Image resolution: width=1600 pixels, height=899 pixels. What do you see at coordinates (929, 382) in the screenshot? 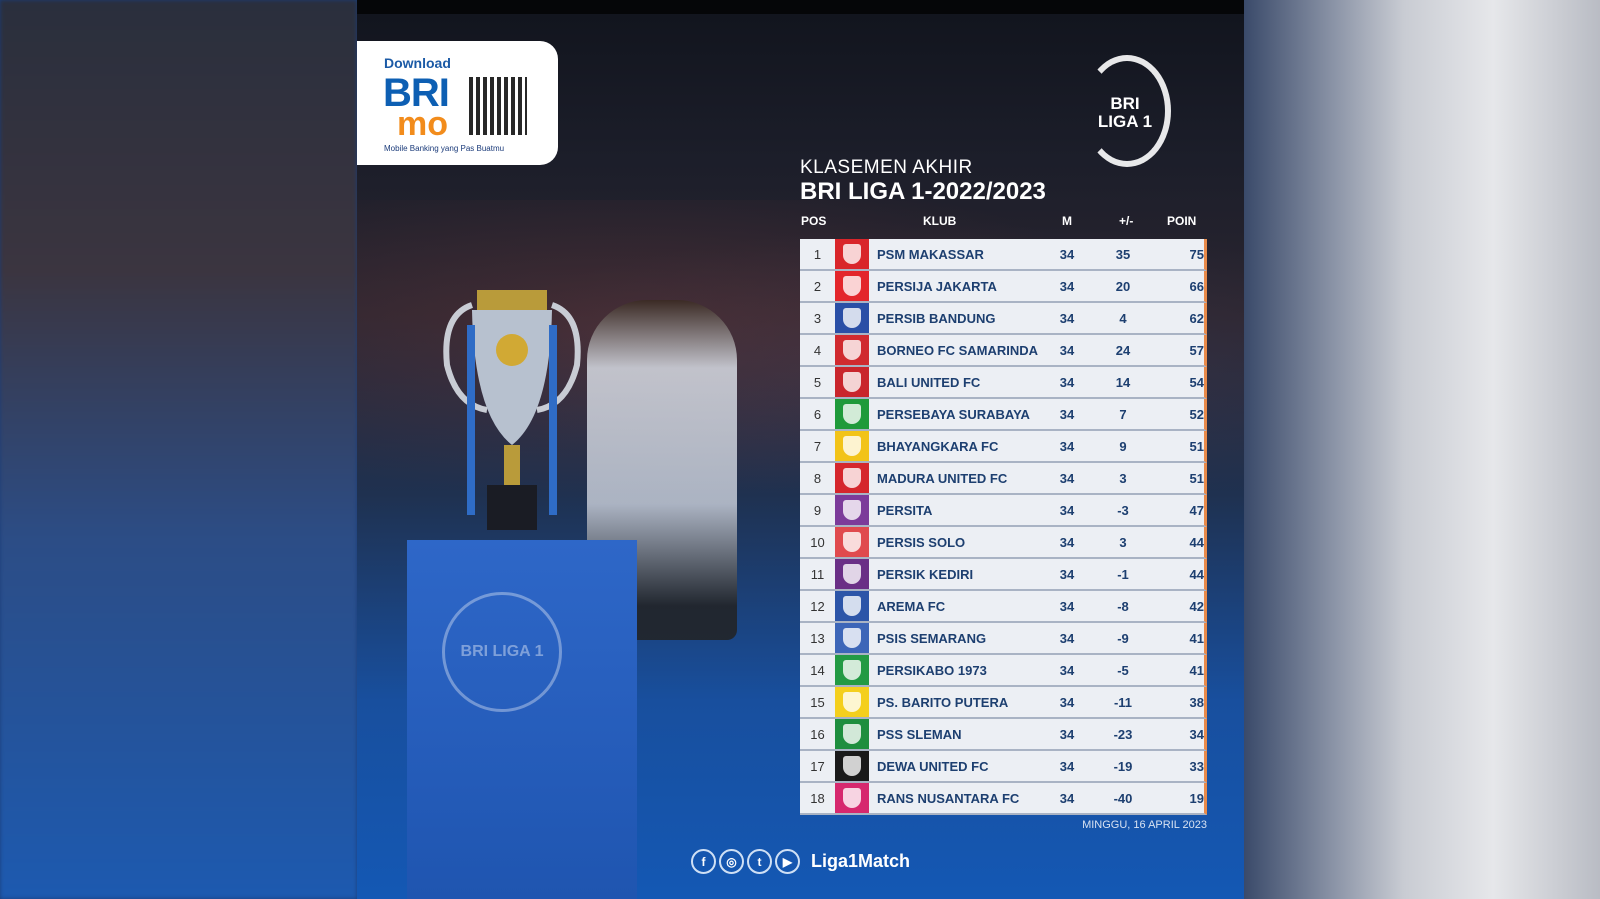
I see `row-club: BALI UNITED FC` at bounding box center [929, 382].